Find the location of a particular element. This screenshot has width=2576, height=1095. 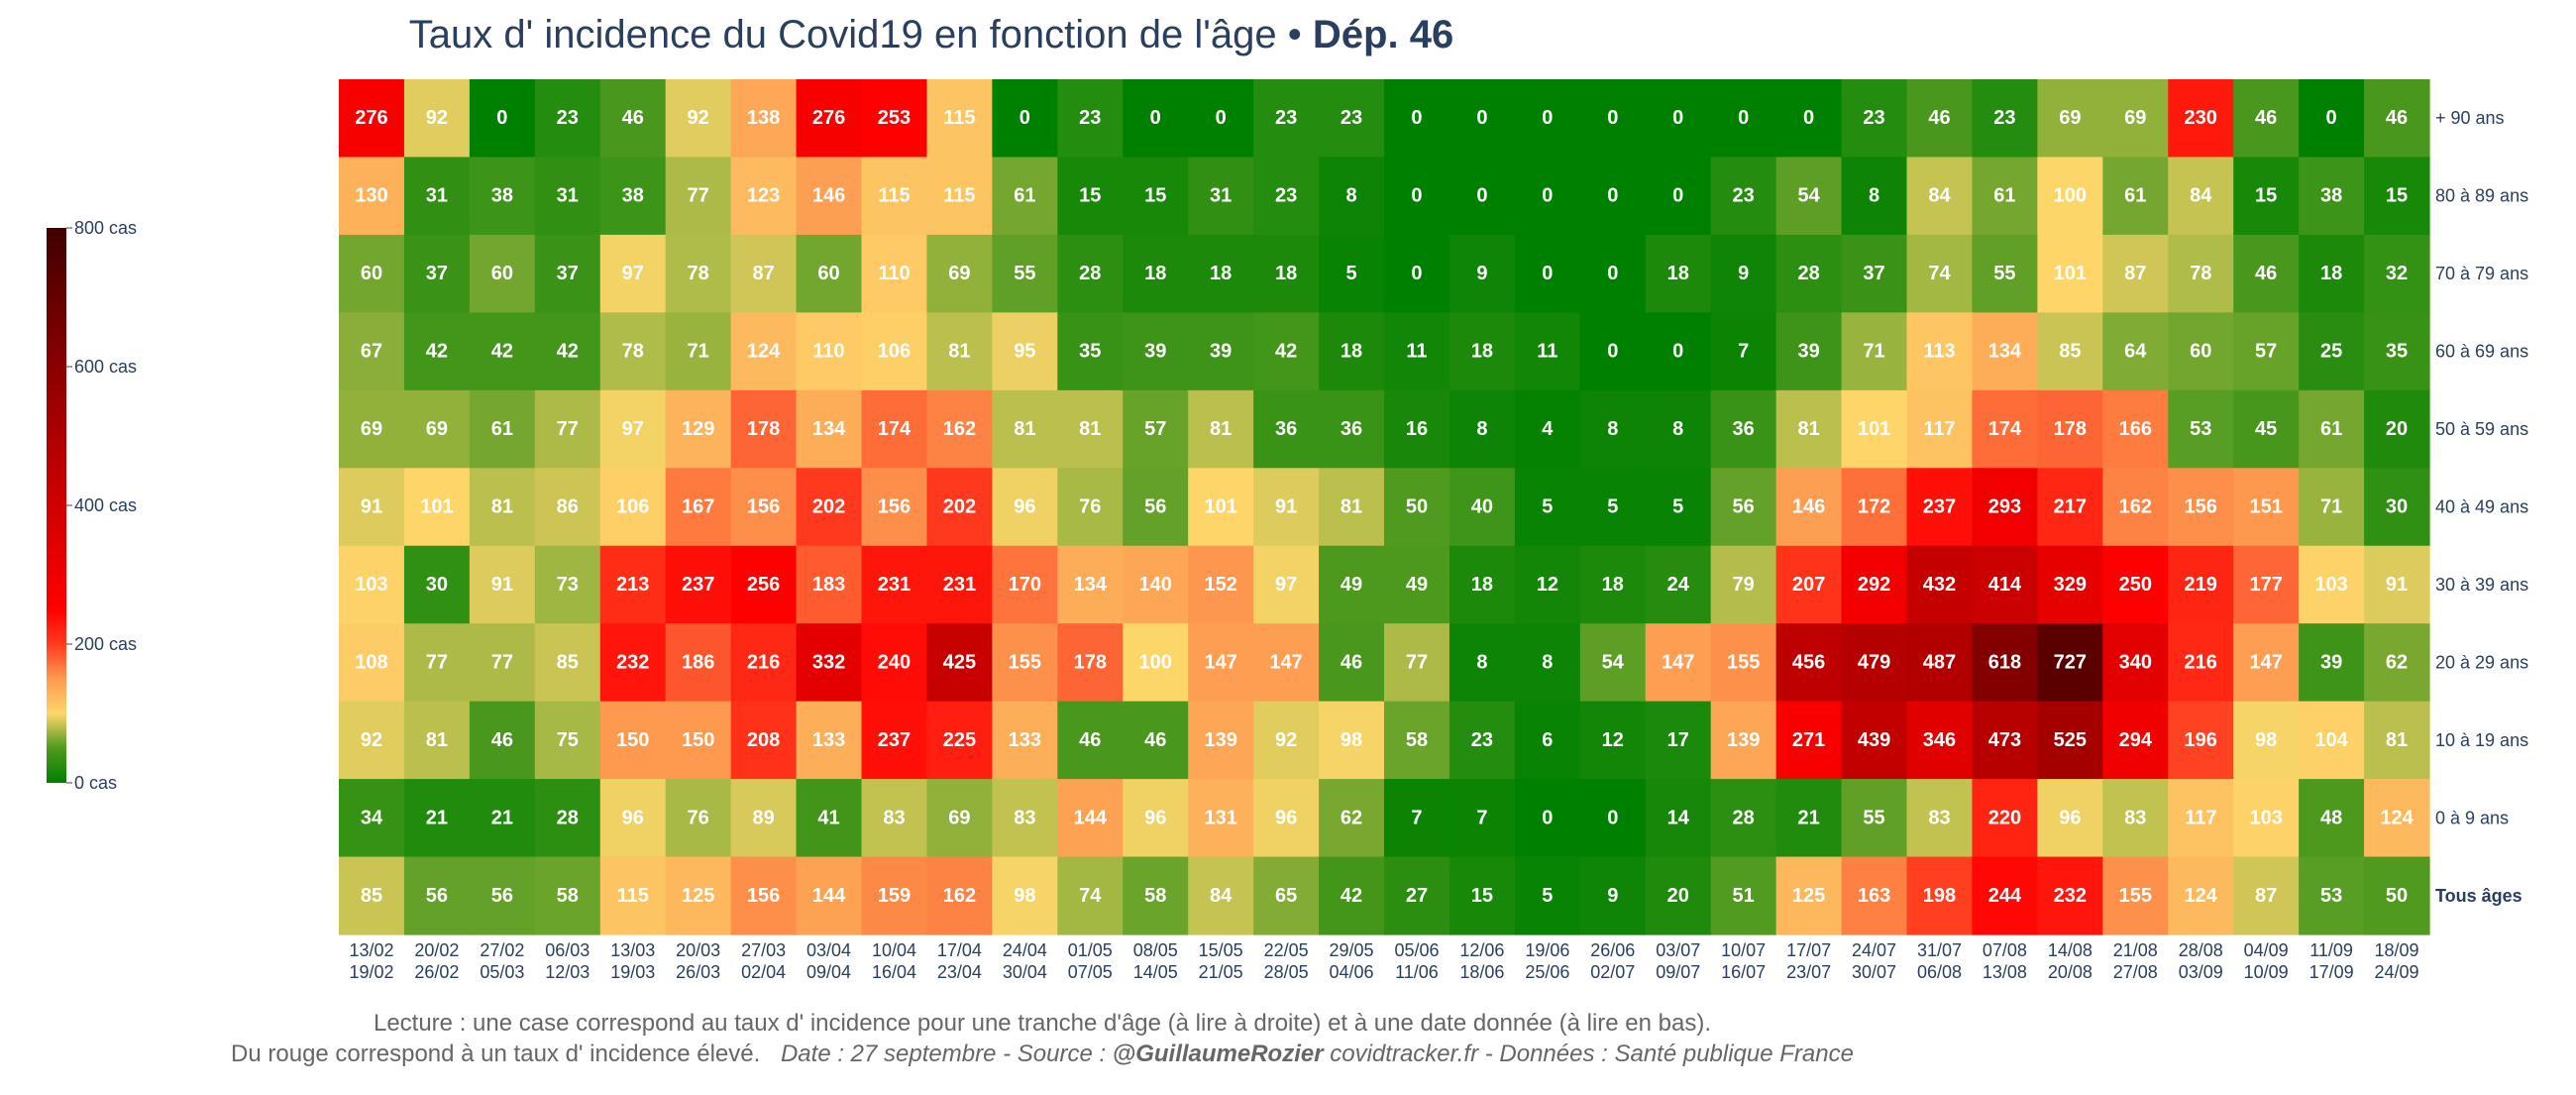

cell-value-label: 439 is located at coordinates (1874, 740).